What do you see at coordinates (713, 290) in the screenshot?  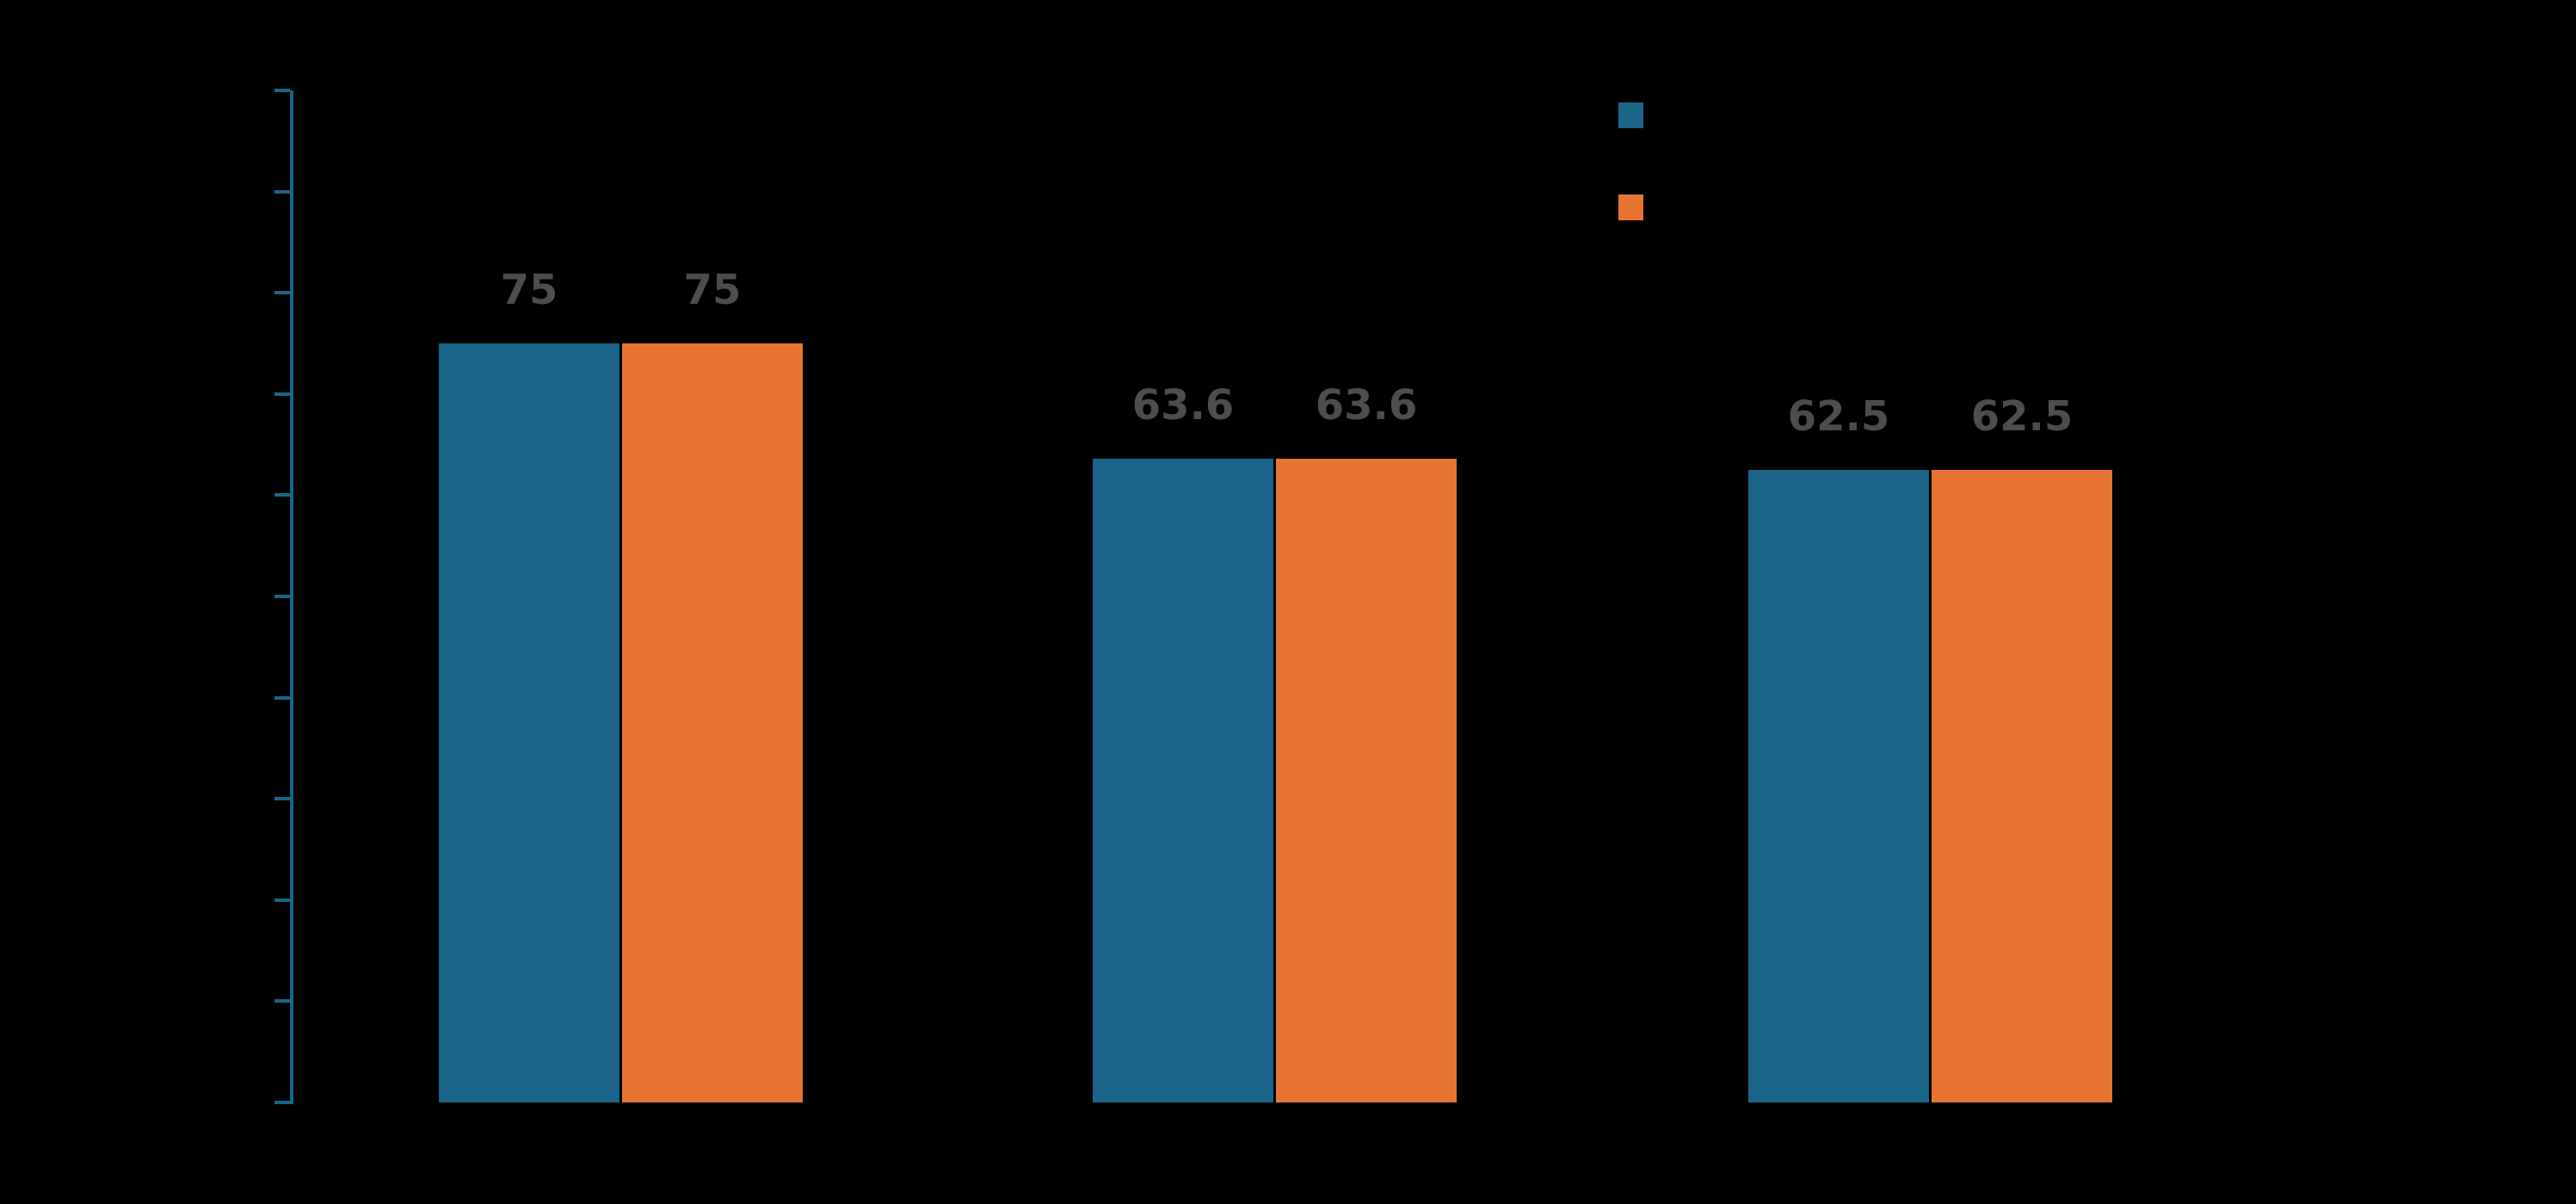 I see `bar-value-label-group1-series2: 75` at bounding box center [713, 290].